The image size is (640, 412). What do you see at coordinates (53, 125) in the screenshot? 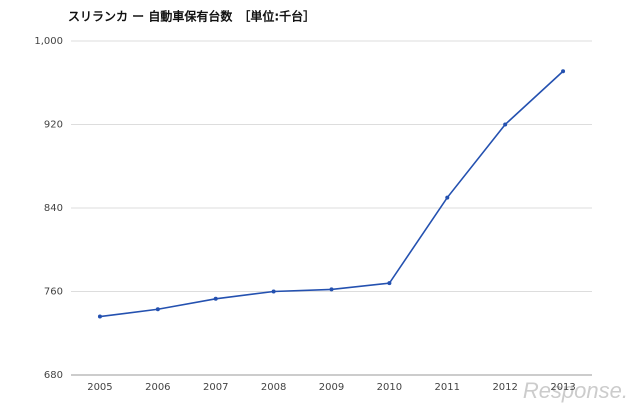
I see `y-tick-label: 920` at bounding box center [53, 125].